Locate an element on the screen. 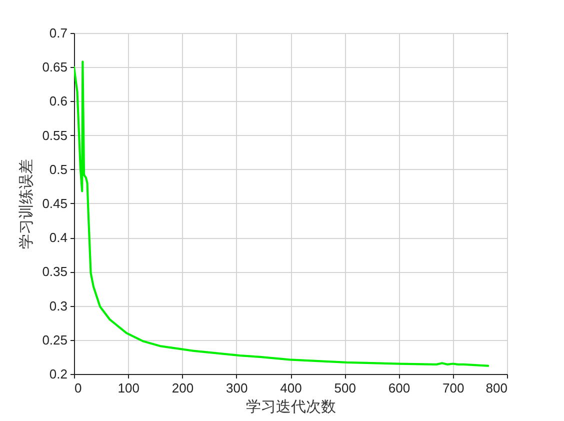  y-tick-label: 0.55 is located at coordinates (55, 135).